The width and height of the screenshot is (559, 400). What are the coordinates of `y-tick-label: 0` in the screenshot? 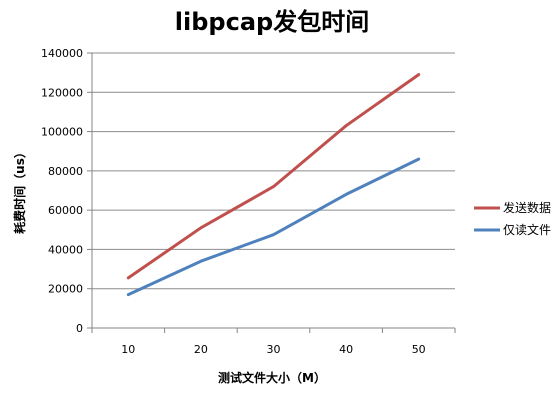 It's located at (79, 328).